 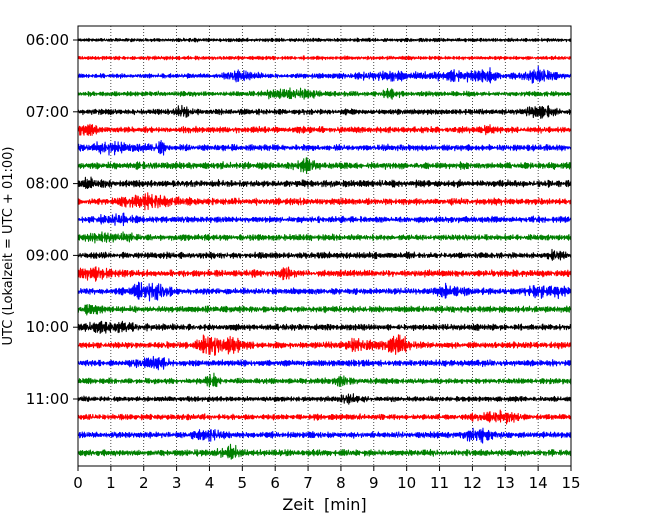 What do you see at coordinates (472, 483) in the screenshot?
I see `x-tick-label-12: 12` at bounding box center [472, 483].